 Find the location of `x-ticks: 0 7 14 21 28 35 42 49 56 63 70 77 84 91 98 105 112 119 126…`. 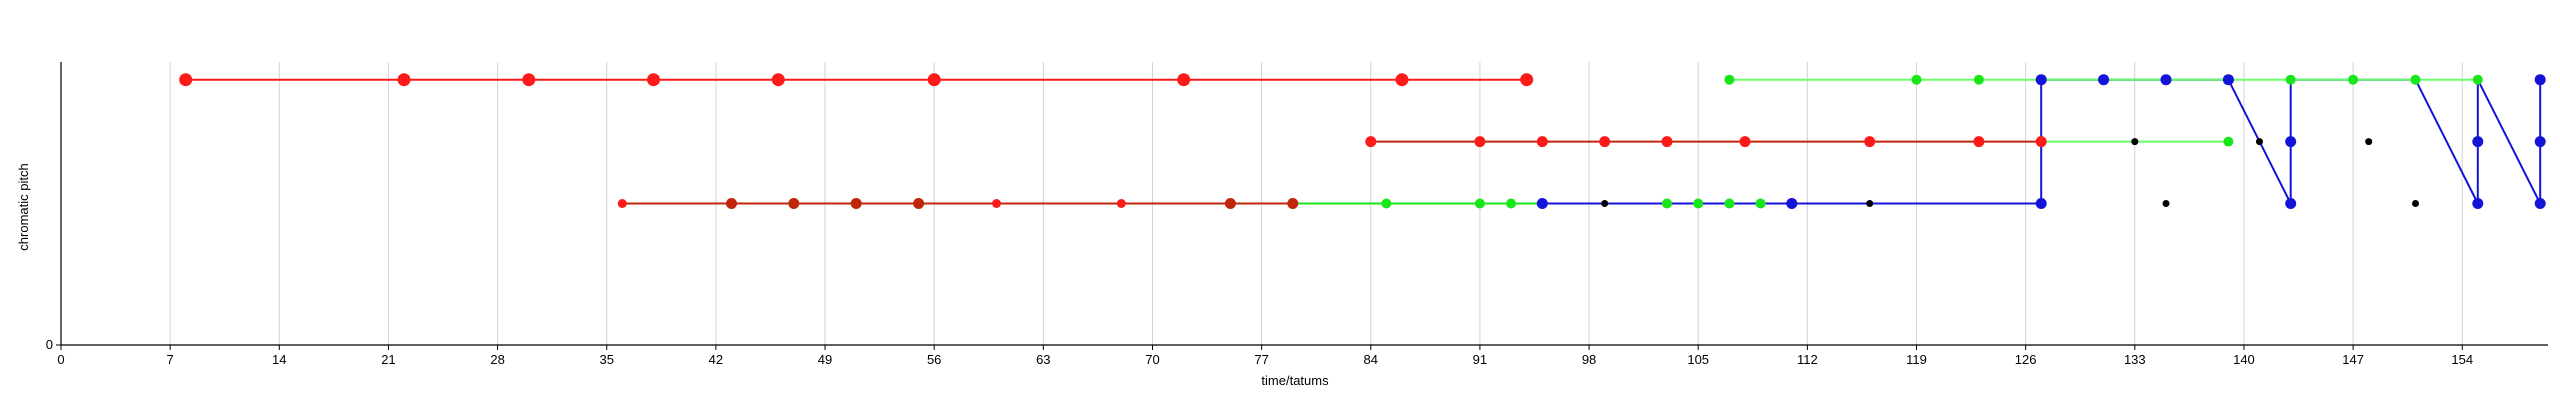

x-ticks: 0 7 14 21 28 35 42 49 56 63 70 77 84 91 98 105 112 119 126… is located at coordinates (1265, 356).